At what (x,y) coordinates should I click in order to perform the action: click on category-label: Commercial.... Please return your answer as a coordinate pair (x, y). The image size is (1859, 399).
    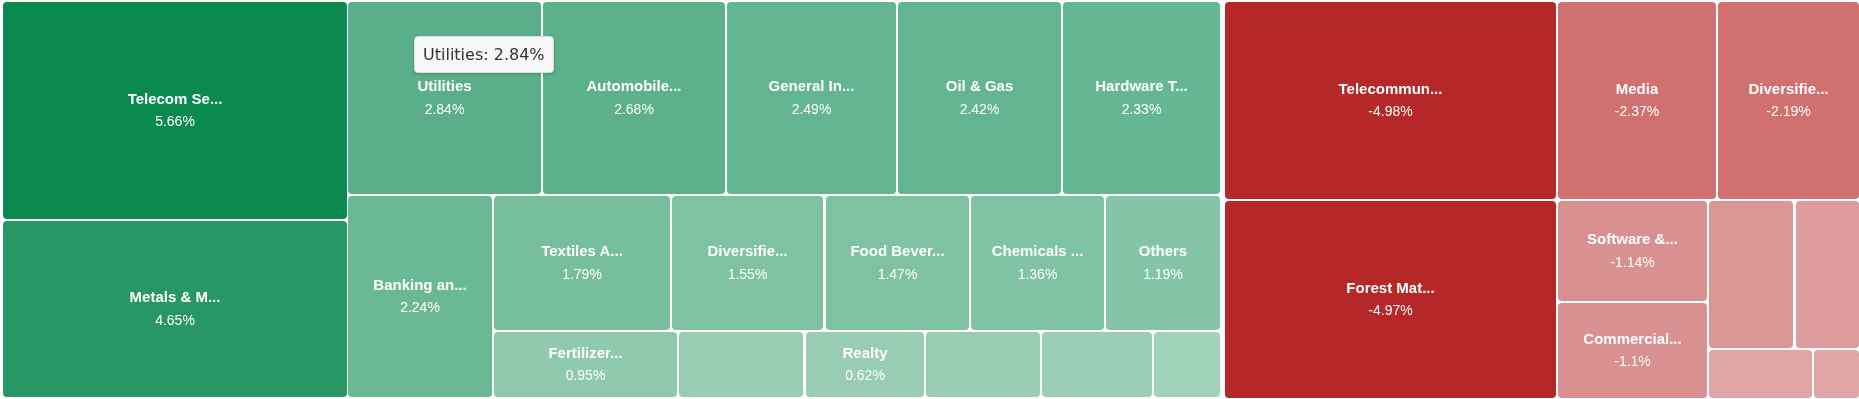
    Looking at the image, I should click on (1632, 338).